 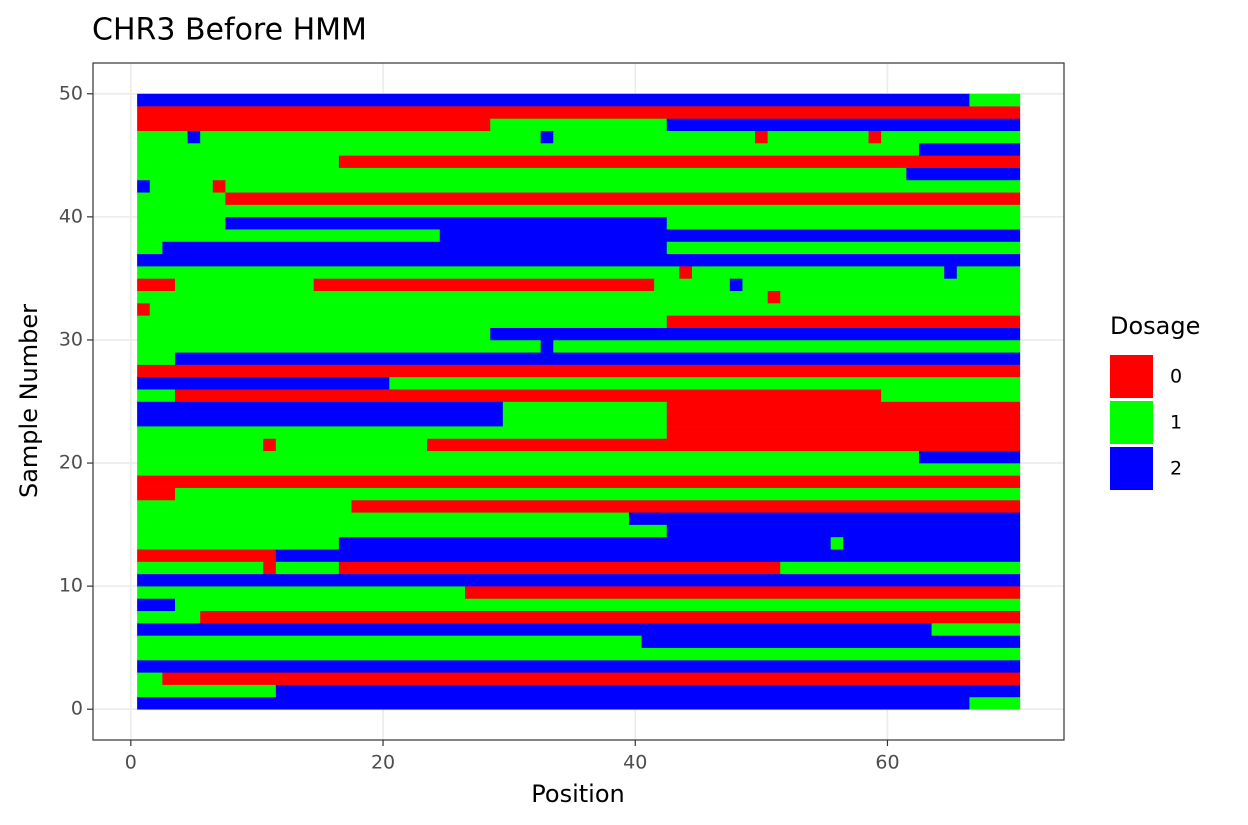 What do you see at coordinates (1176, 469) in the screenshot?
I see `legend-label: 2` at bounding box center [1176, 469].